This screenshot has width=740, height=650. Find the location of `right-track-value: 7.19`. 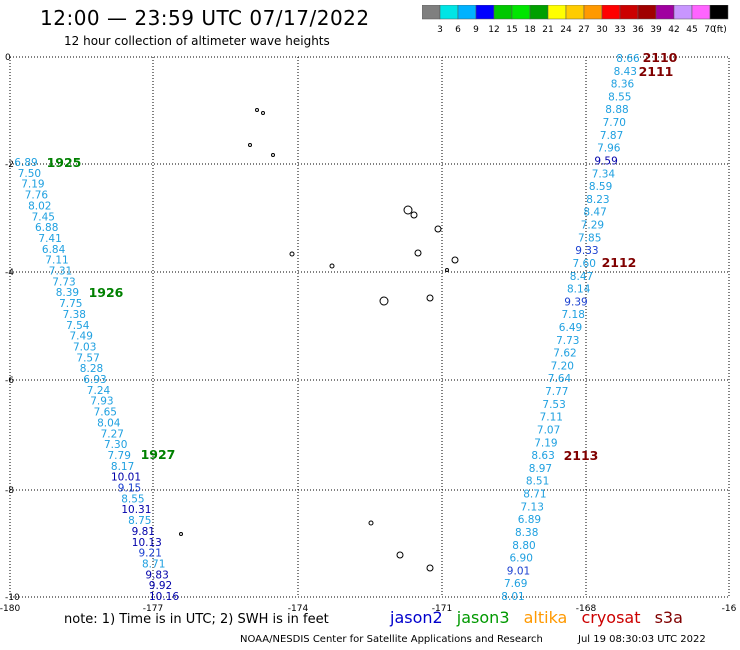

right-track-value: 7.19 is located at coordinates (545, 443).